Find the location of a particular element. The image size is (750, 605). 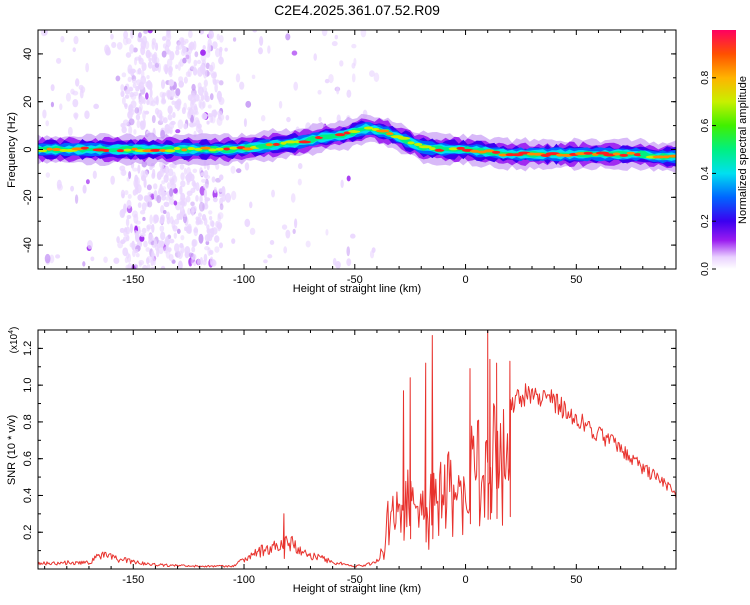

spectrogram-x-tick-label: -100 is located at coordinates (244, 280).